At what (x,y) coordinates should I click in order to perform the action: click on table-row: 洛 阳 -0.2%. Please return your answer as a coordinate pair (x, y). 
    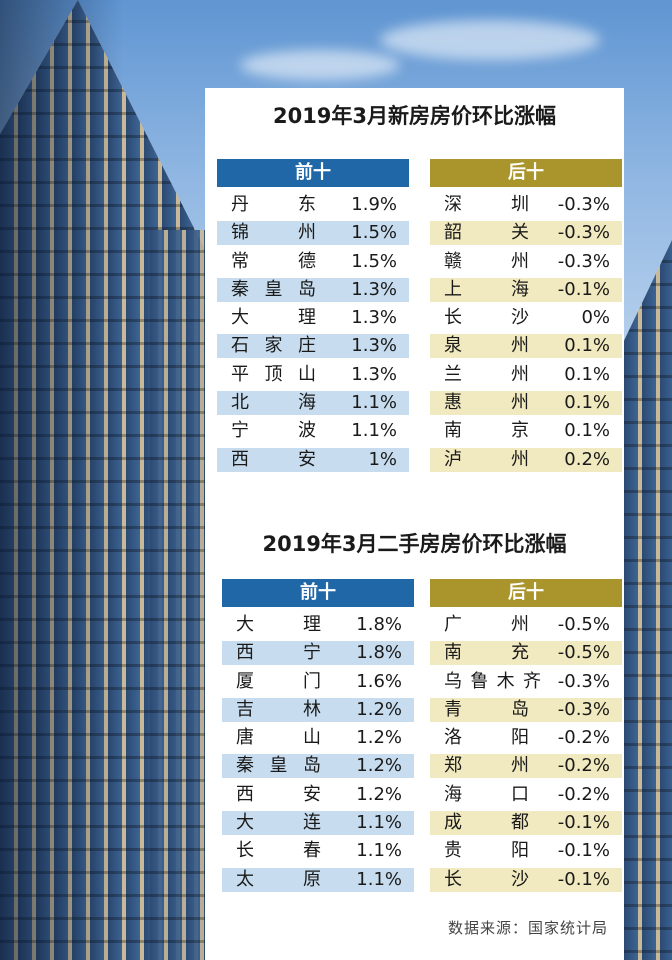
    Looking at the image, I should click on (526, 738).